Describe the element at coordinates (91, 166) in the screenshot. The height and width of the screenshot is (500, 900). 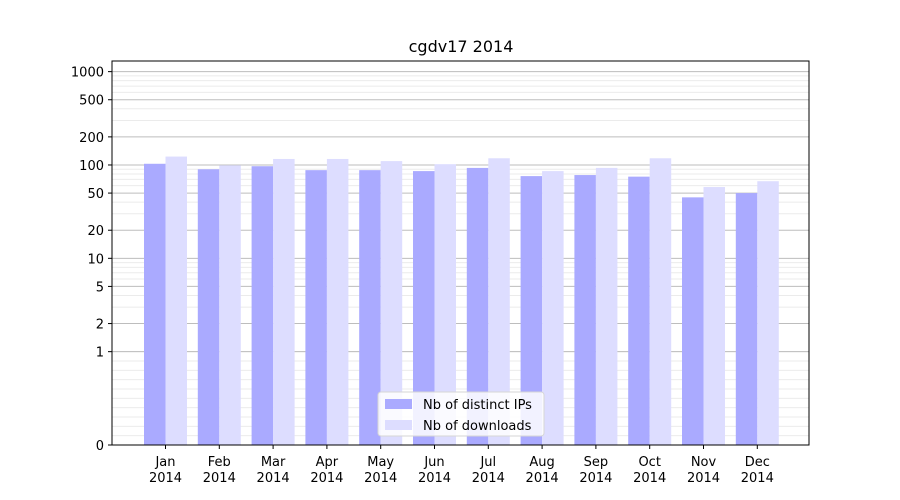
I see `y-tick-label: 100` at that location.